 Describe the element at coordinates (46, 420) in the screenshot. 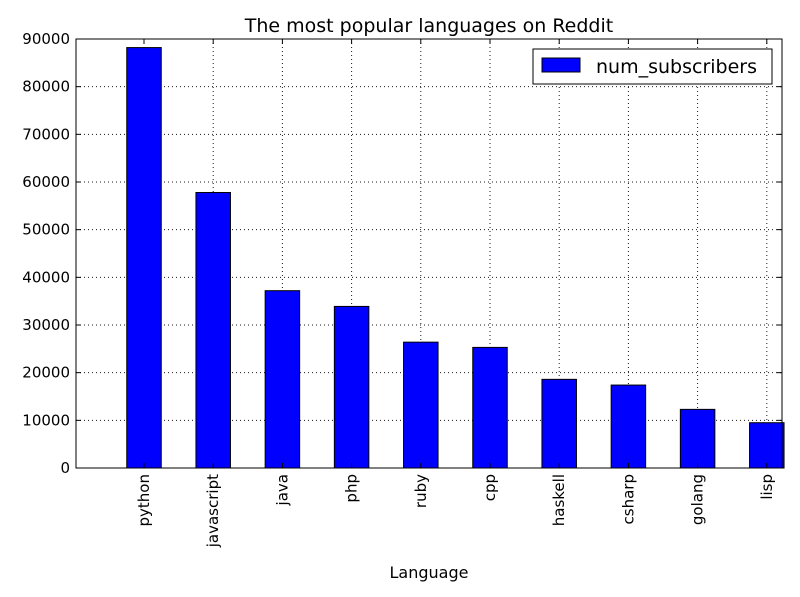

I see `y-tick-label: 10000` at that location.